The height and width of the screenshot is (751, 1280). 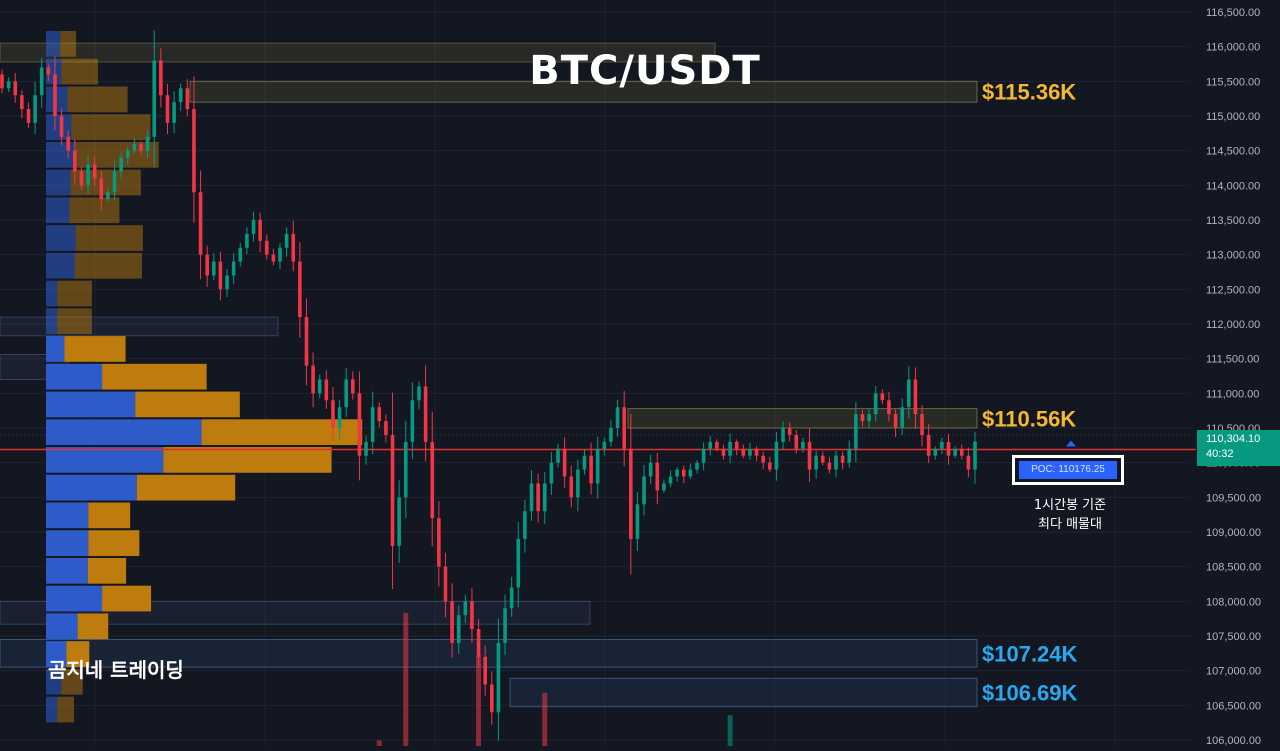 I want to click on axis-tick-label-17: 114,500.00, so click(x=1233, y=152).